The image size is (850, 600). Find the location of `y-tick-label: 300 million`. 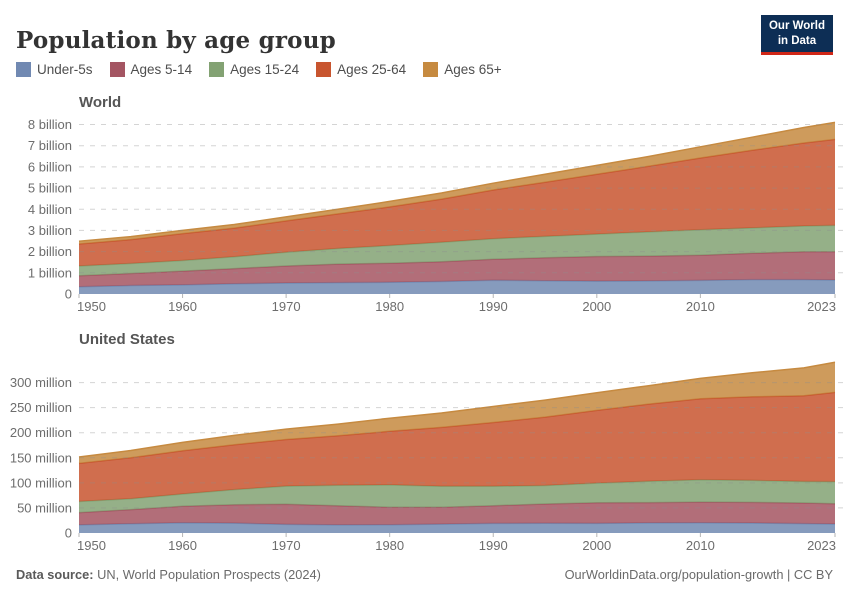

y-tick-label: 300 million is located at coordinates (41, 382).